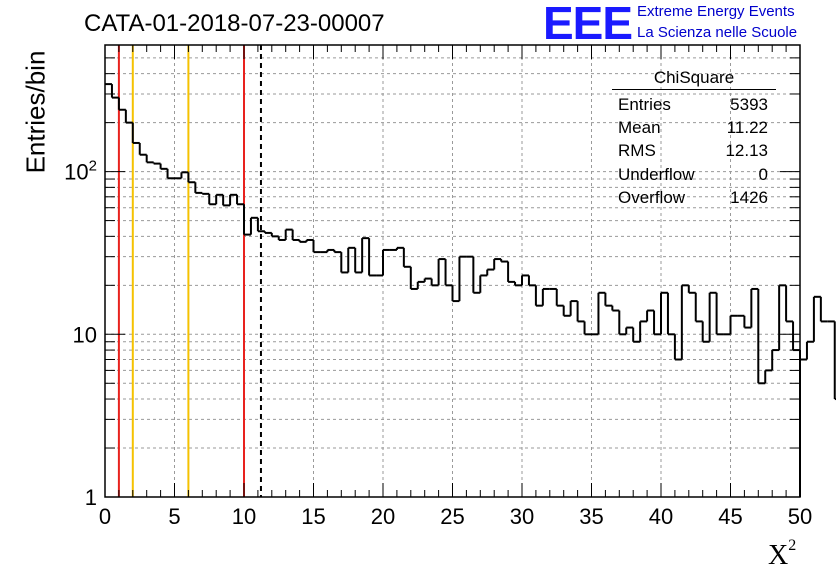 This screenshot has width=836, height=572. What do you see at coordinates (746, 151) in the screenshot?
I see `stats-value: 12.13` at bounding box center [746, 151].